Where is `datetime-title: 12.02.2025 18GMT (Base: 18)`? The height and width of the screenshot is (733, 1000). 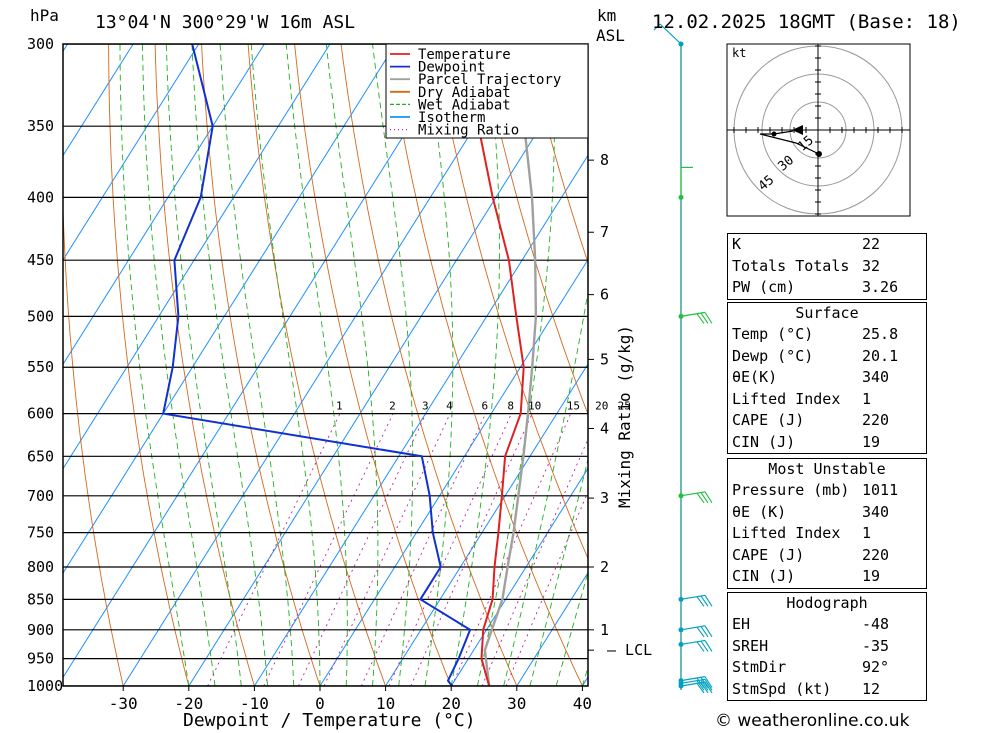 datetime-title: 12.02.2025 18GMT (Base: 18) is located at coordinates (806, 22).